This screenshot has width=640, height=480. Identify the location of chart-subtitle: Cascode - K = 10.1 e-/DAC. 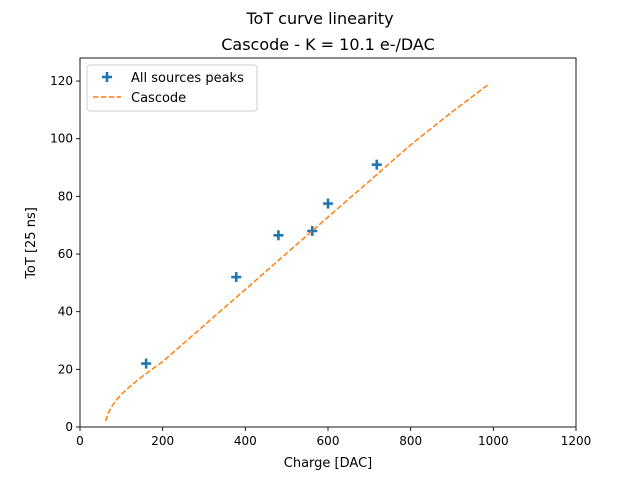
(328, 44).